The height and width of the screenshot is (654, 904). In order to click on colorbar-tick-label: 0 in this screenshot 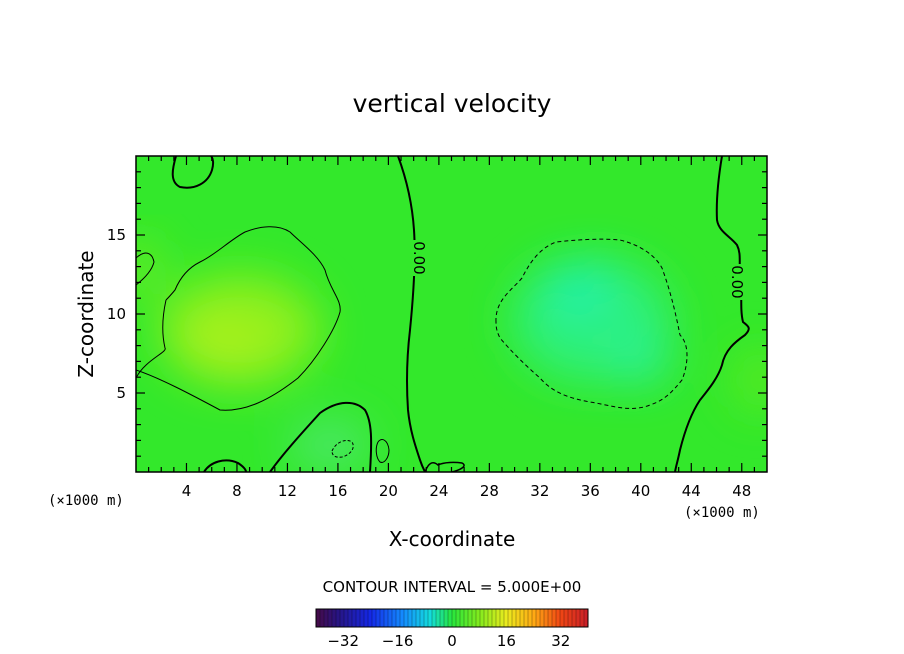, I will do `click(452, 641)`.